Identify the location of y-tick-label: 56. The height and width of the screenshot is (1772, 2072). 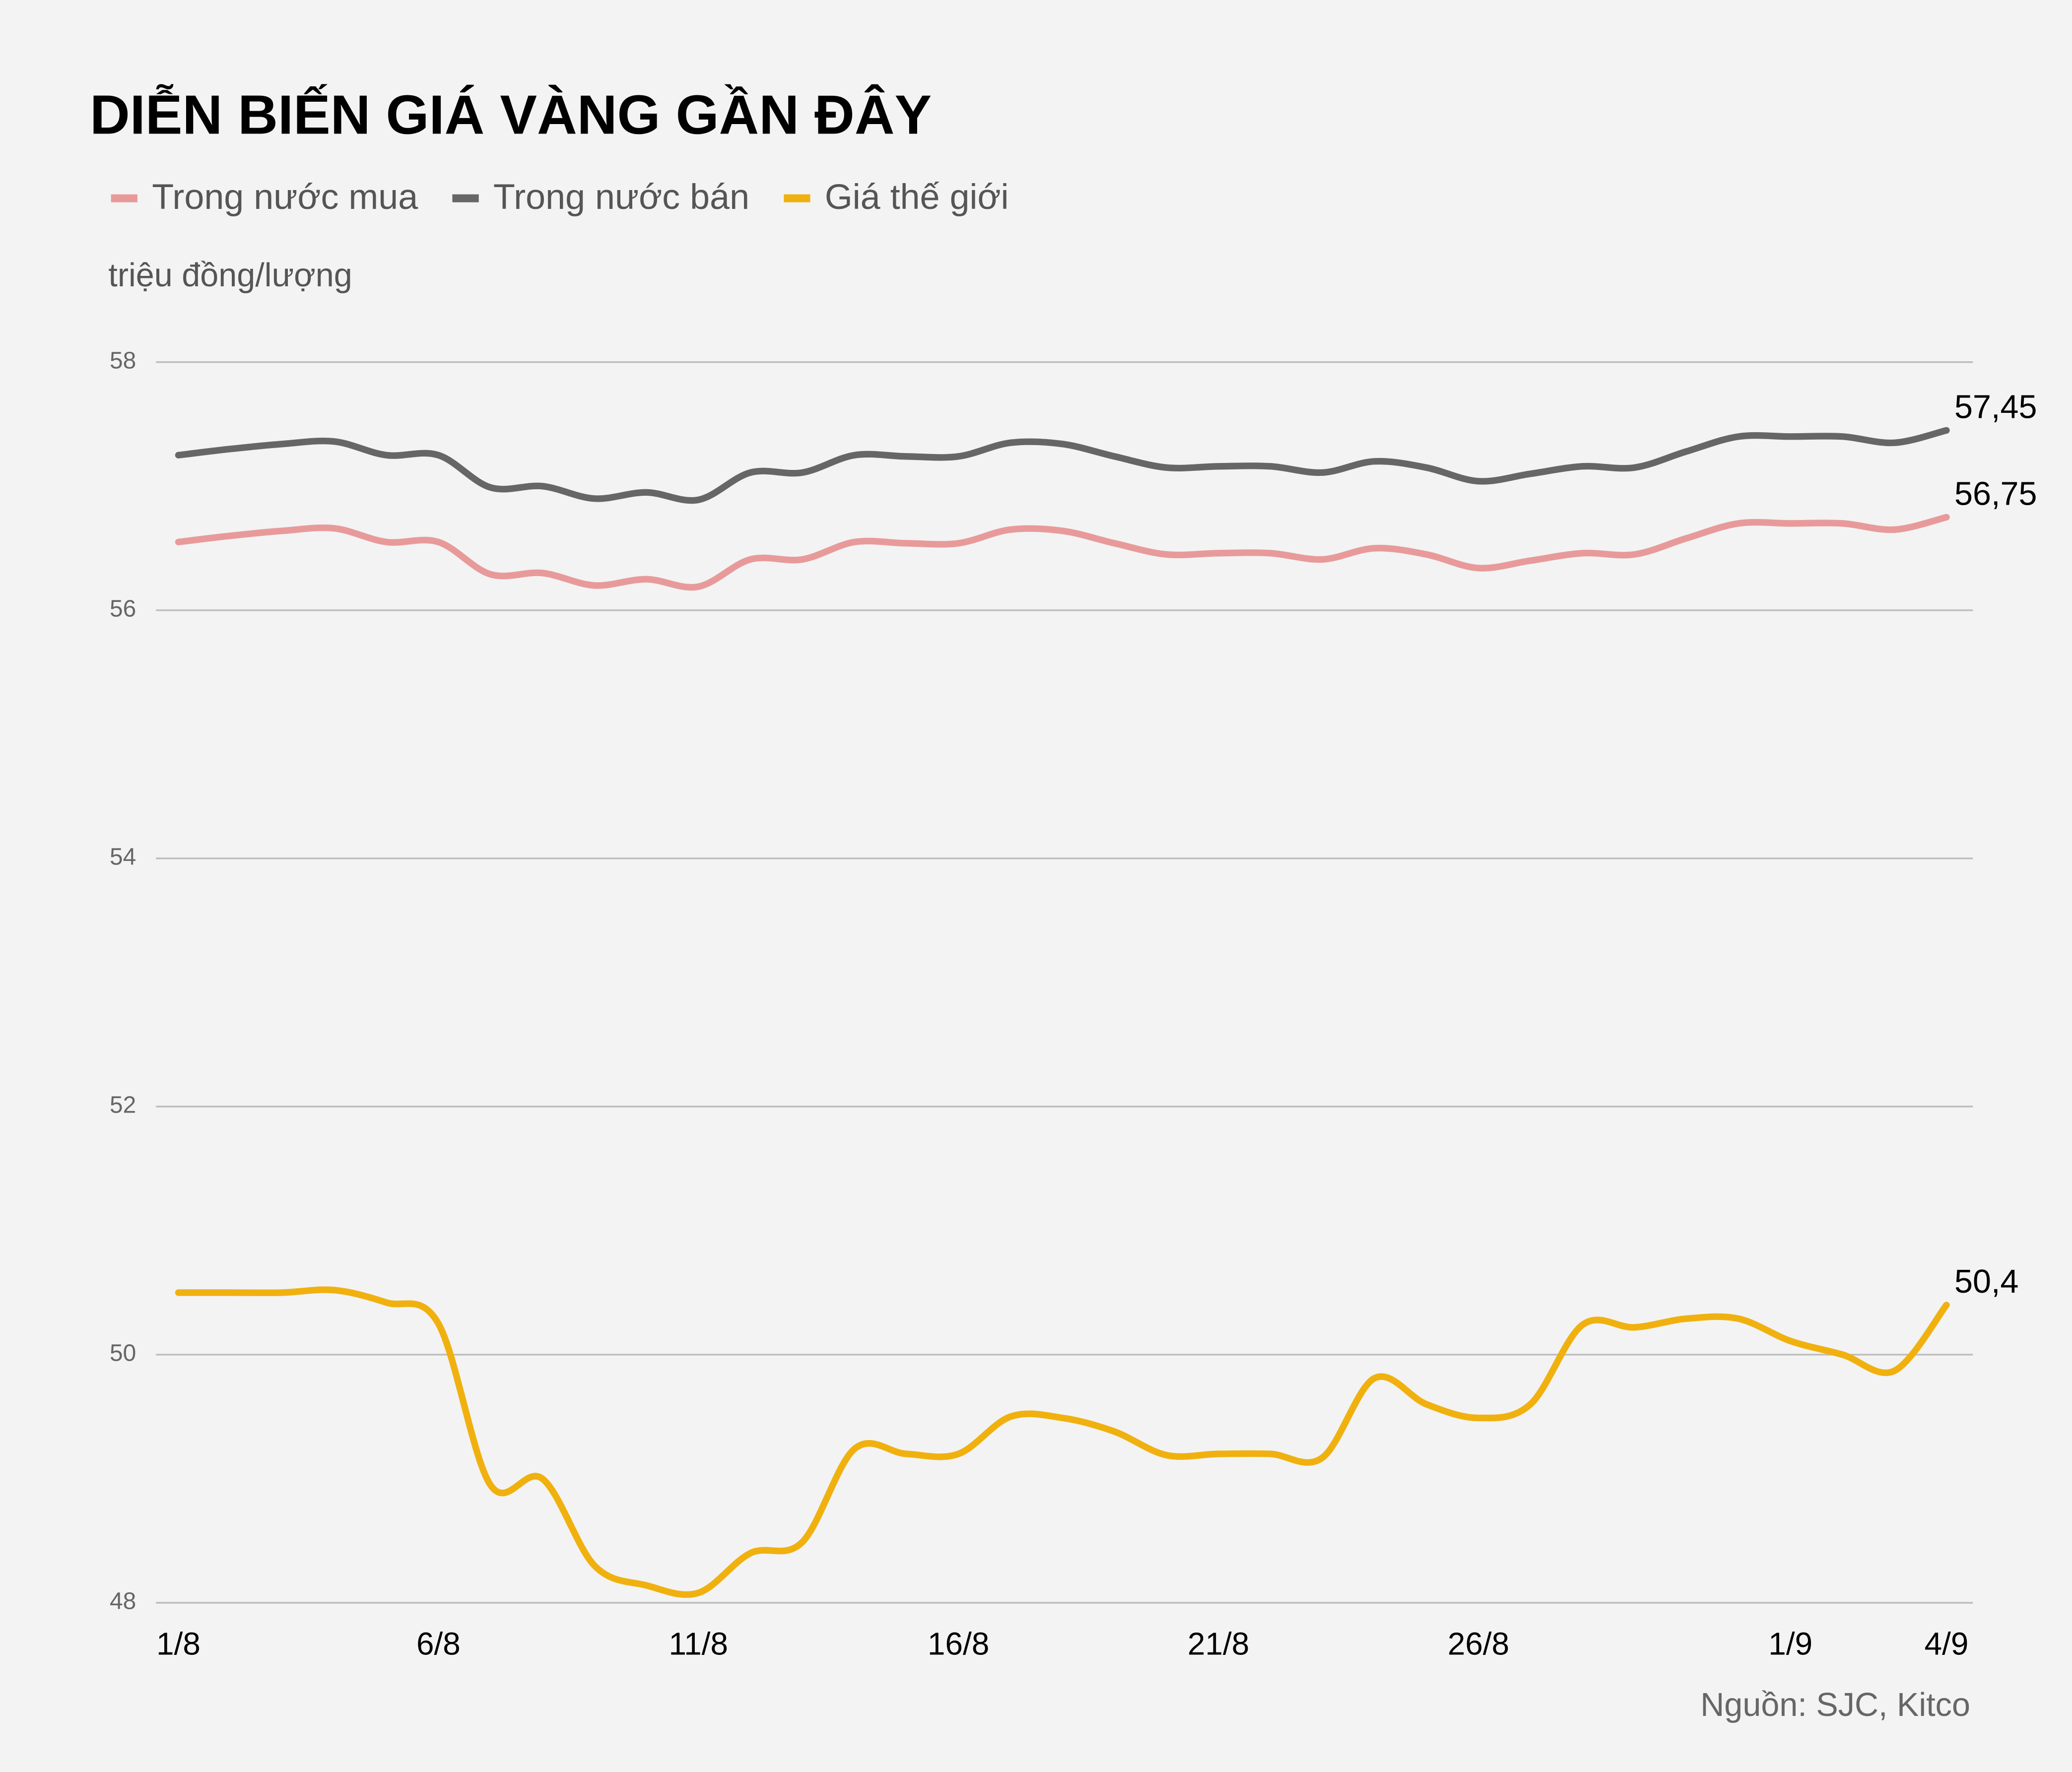
(123, 608).